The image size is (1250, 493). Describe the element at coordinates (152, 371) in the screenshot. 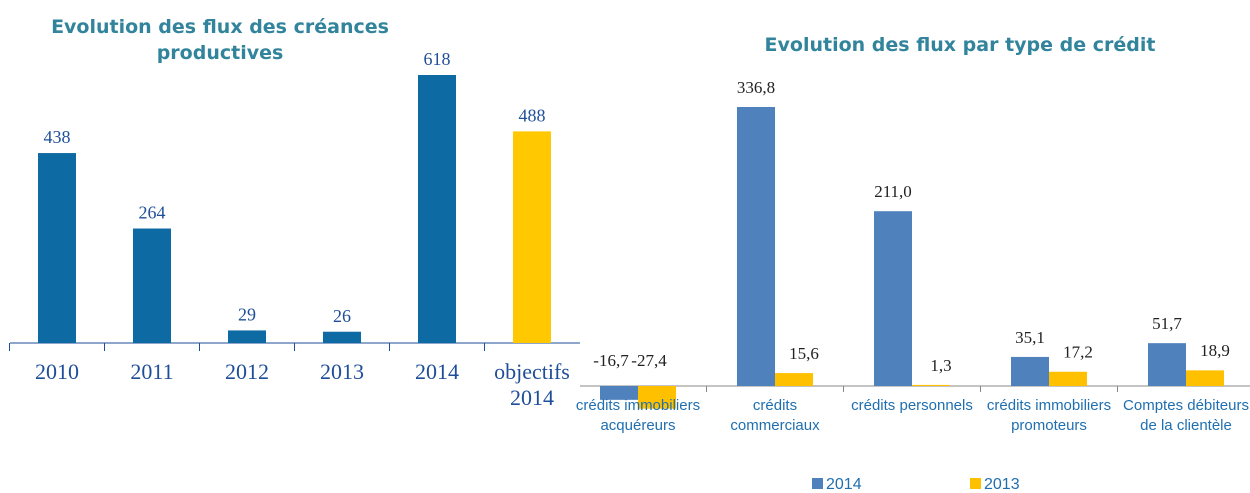

I see `x-tick-label: 2011` at that location.